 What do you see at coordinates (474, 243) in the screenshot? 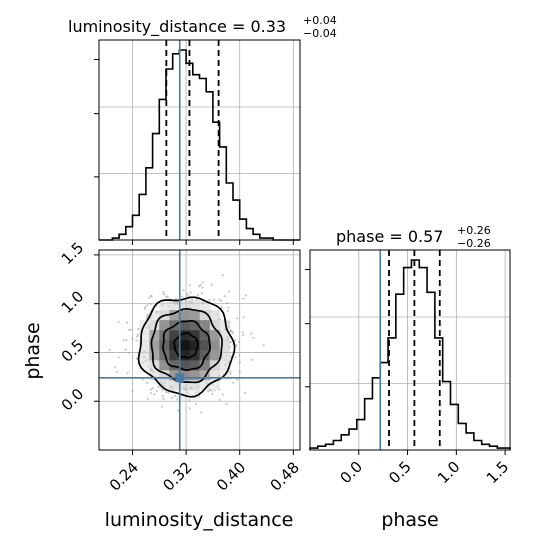
I see `phase-title-lower: −0.26` at bounding box center [474, 243].